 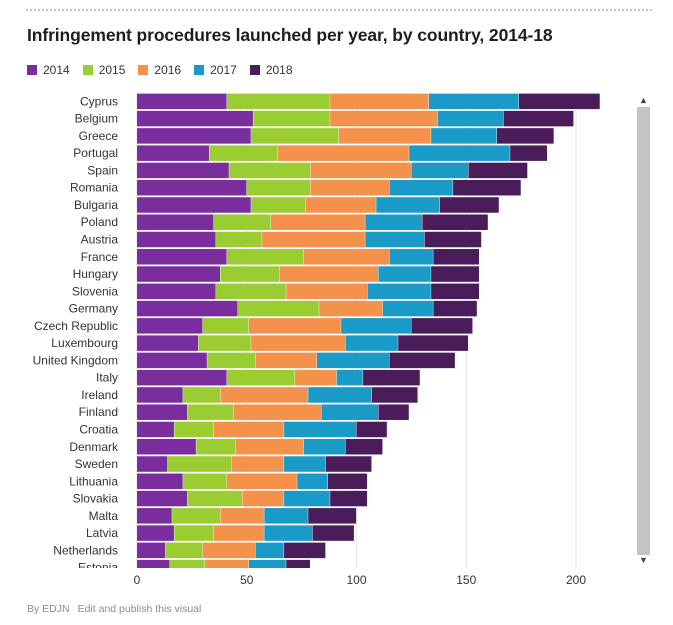 What do you see at coordinates (277, 412) in the screenshot?
I see `bar-segment: Finland 2016: 40` at bounding box center [277, 412].